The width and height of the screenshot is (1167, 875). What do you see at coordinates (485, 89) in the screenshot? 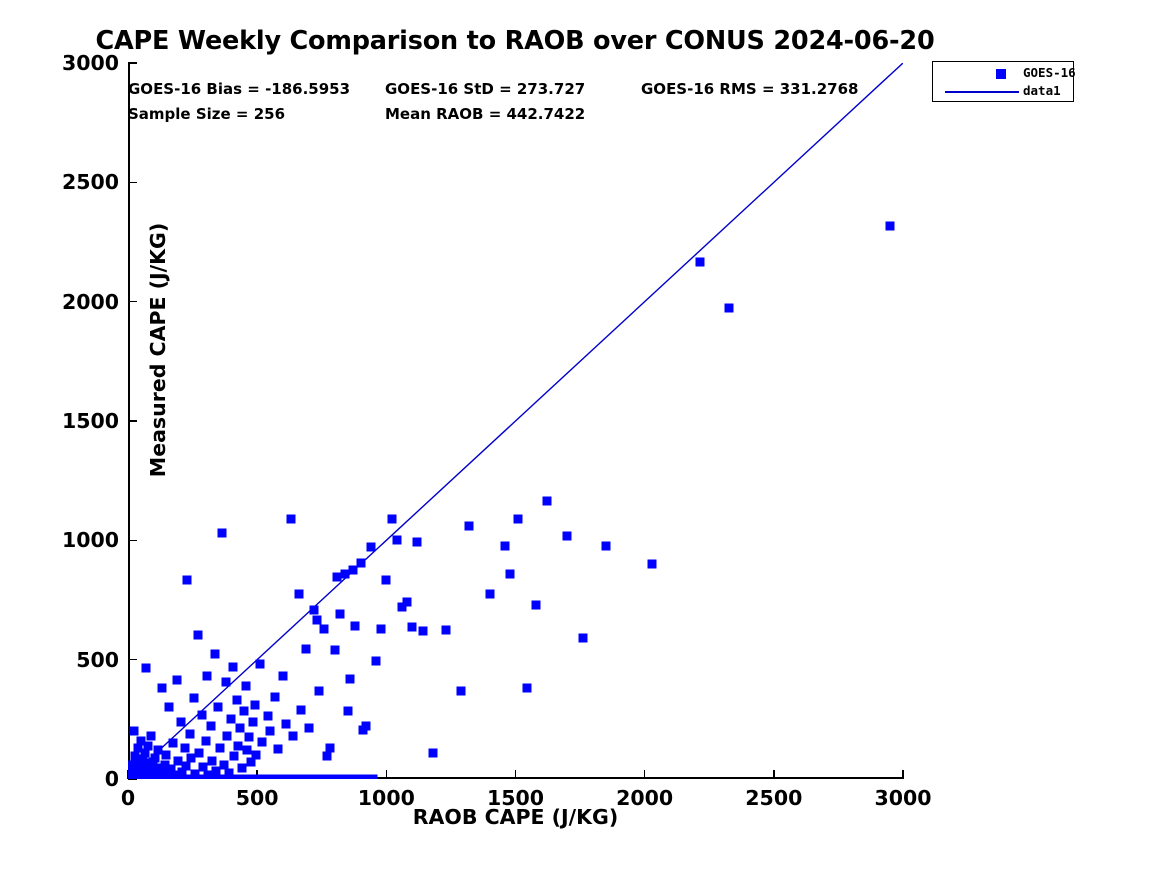
I see `stat-std: GOES-16 StD = 273.727` at bounding box center [485, 89].